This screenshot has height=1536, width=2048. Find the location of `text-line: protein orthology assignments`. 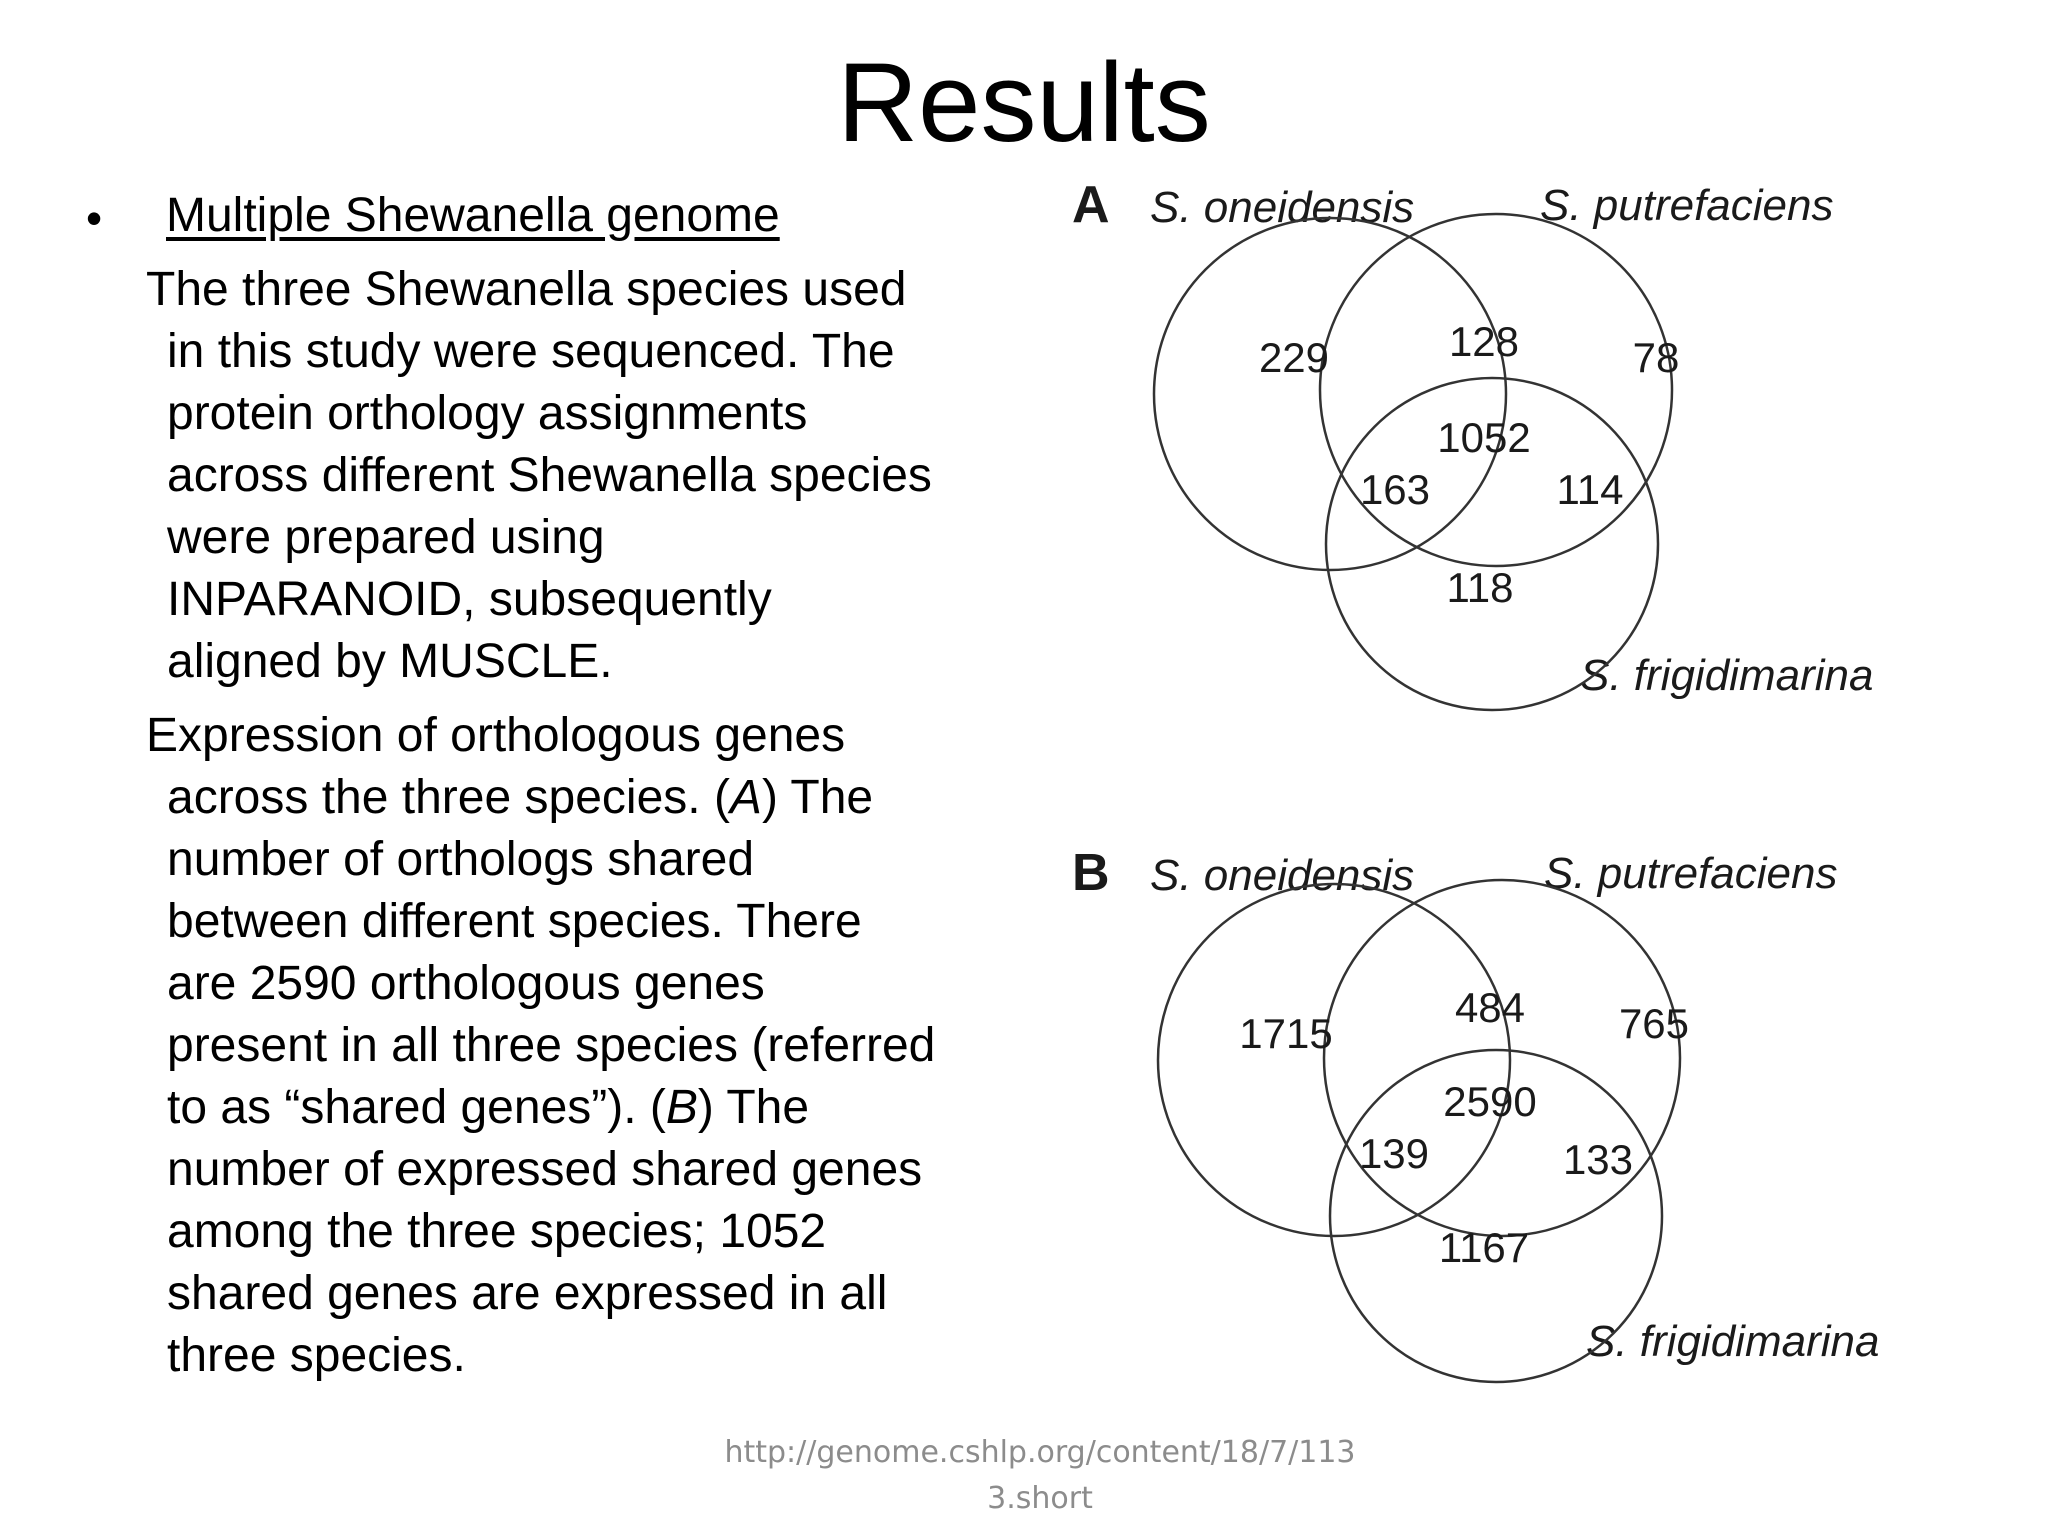

text-line: protein orthology assignments is located at coordinates (487, 413).